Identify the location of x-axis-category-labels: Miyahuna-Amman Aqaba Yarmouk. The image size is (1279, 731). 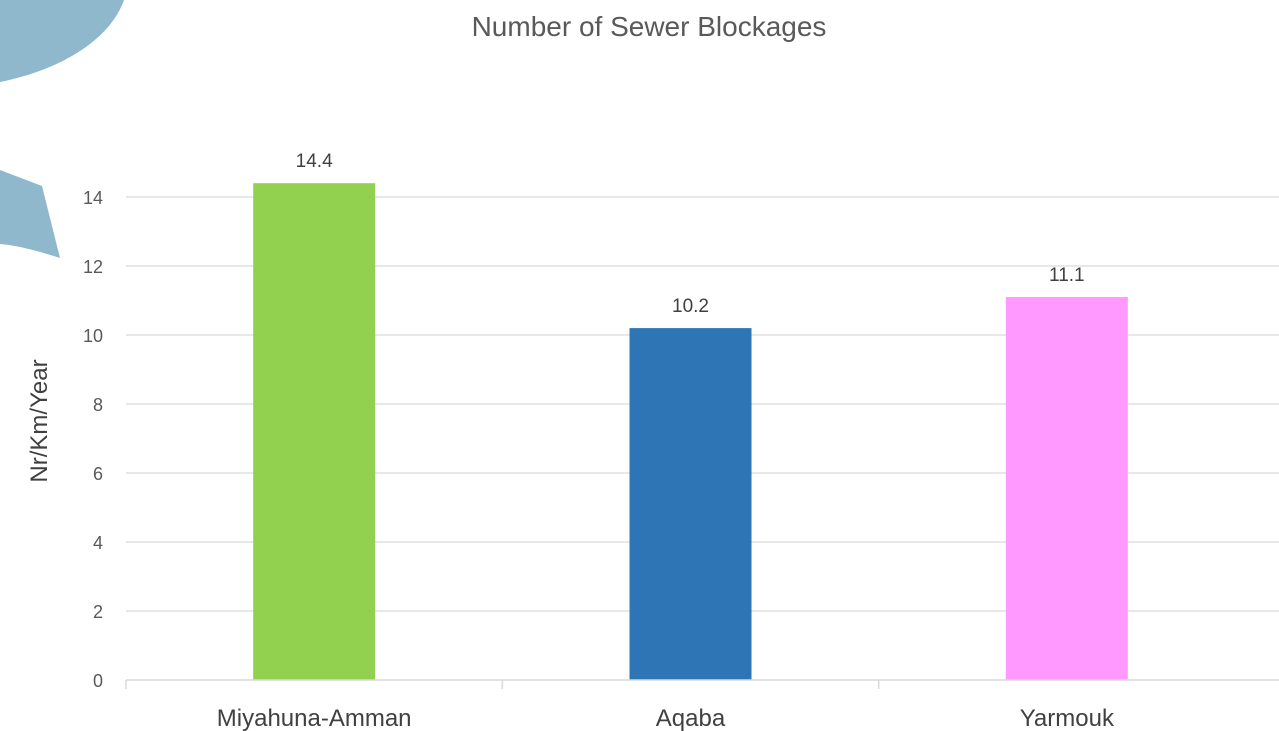
(666, 718).